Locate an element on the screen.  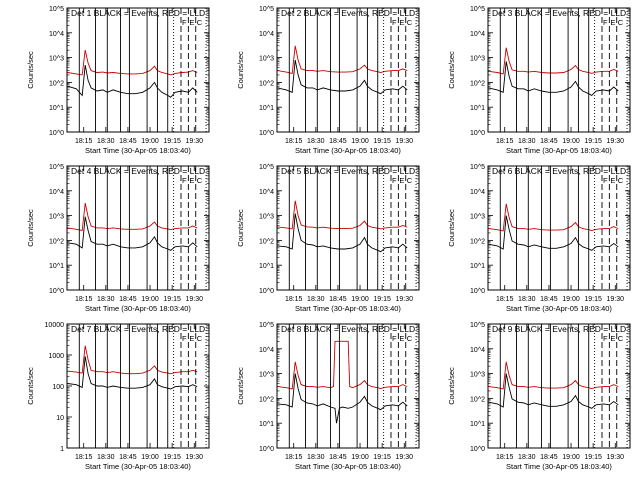
panel-title: Det 4 BLACK = Events, RED = LLD is located at coordinates (138, 171).